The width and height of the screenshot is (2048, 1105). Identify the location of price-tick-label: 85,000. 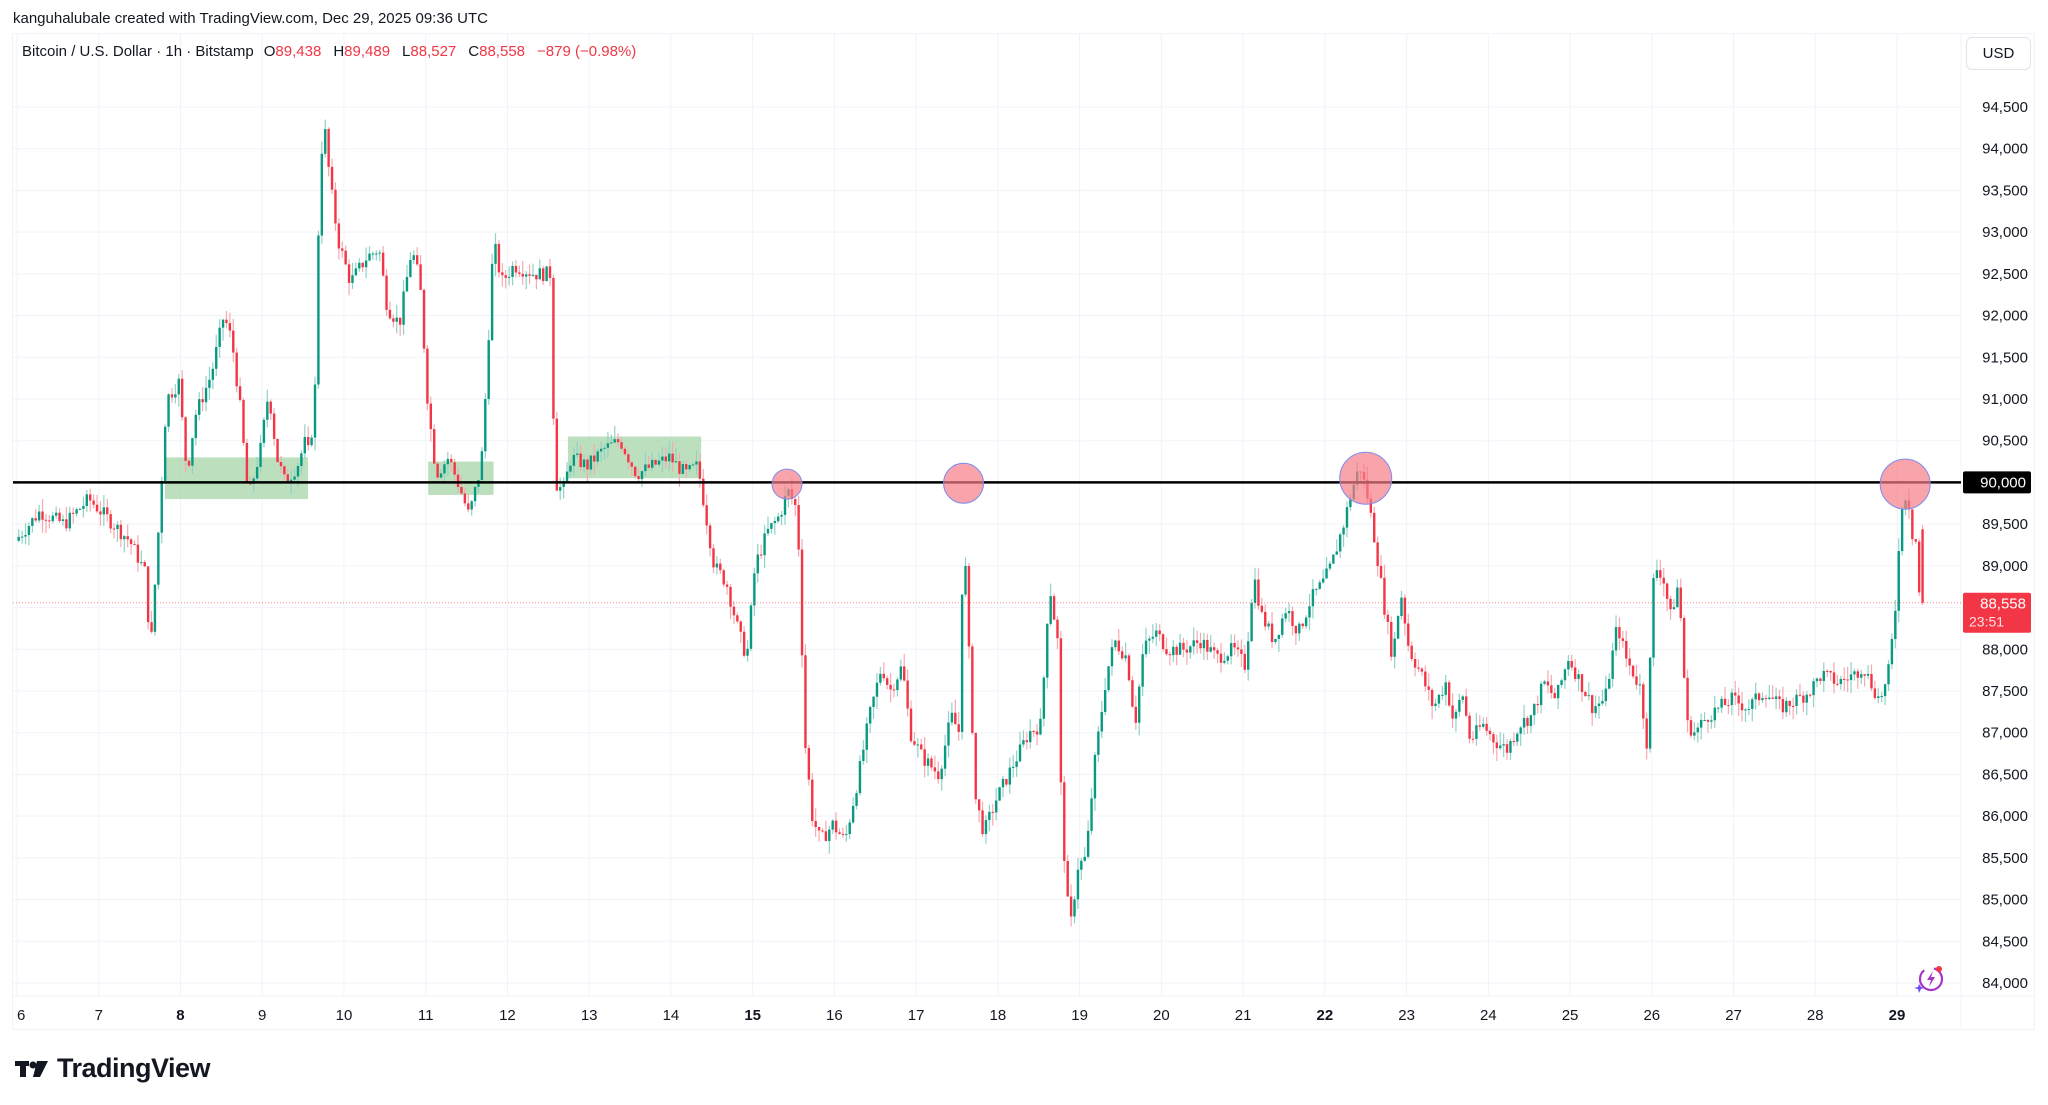
(2005, 900).